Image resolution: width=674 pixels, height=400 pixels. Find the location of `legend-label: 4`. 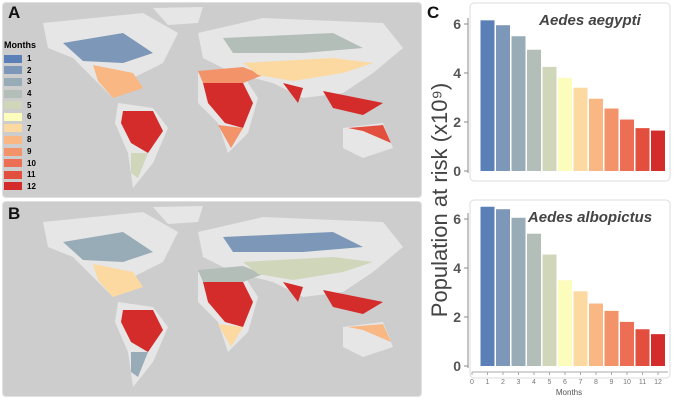

legend-label: 4 is located at coordinates (29, 94).